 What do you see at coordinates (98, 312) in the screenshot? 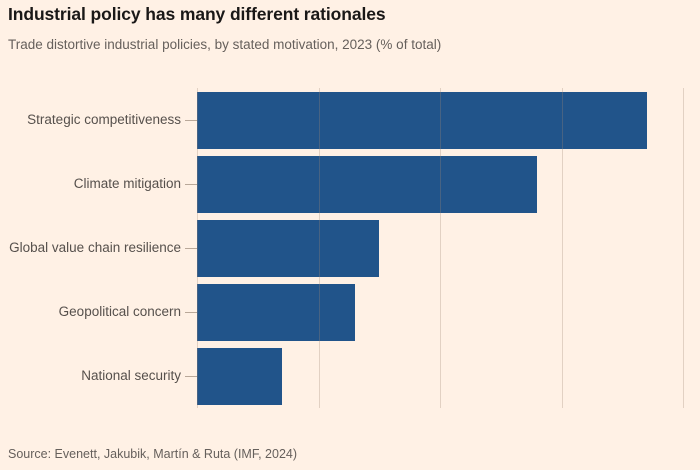
I see `category-label: Geopolitical concern` at bounding box center [98, 312].